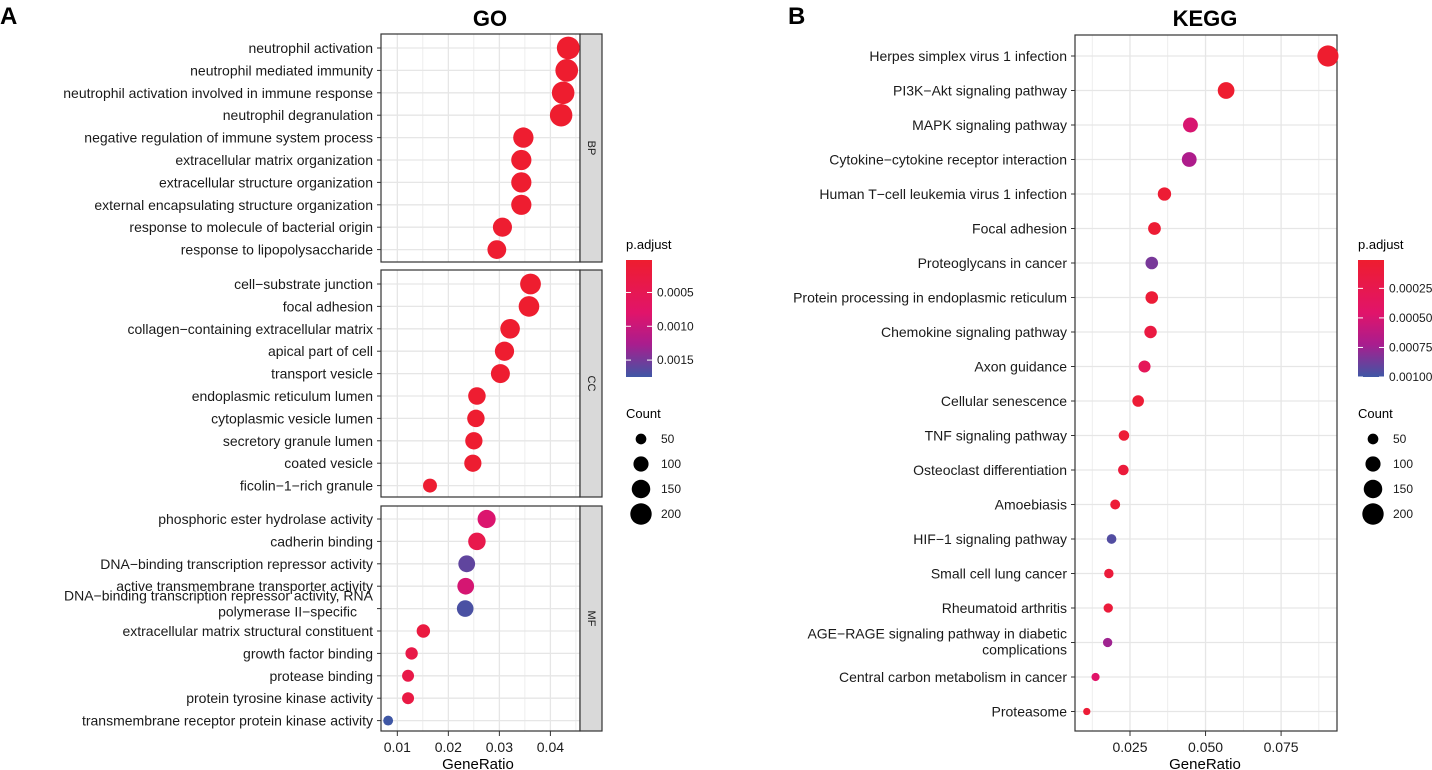  Describe the element at coordinates (948, 160) in the screenshot. I see `kegg-term-label-cytokine-cytokine-receptor-interaction: Cytokine−cytokine receptor interaction` at that location.